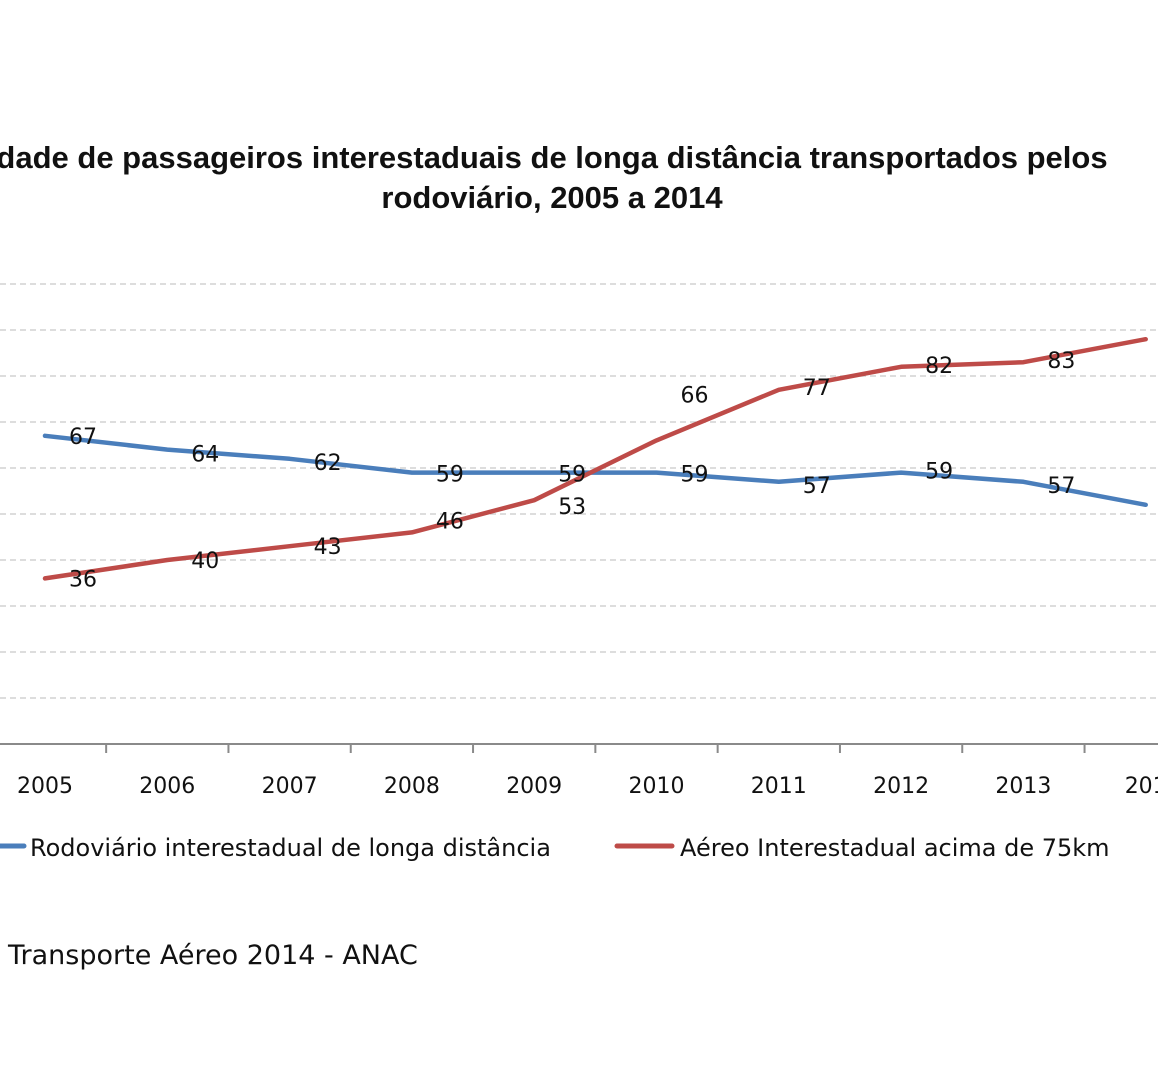  What do you see at coordinates (572, 507) in the screenshot?
I see `data-label: 53` at bounding box center [572, 507].